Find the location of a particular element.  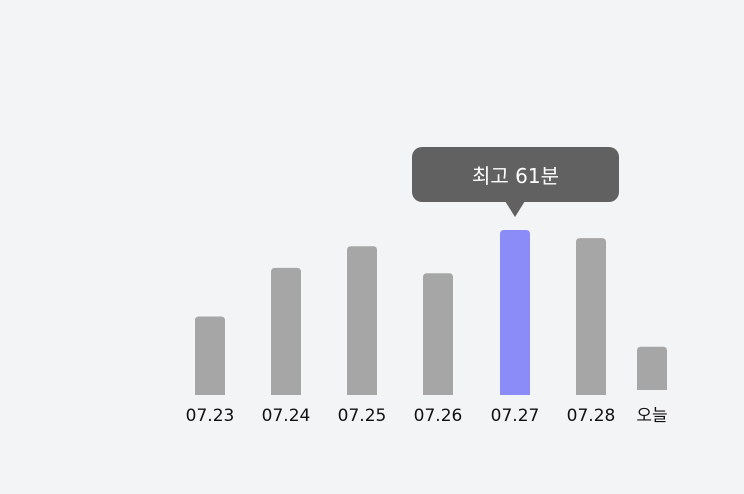

bar-07.26 is located at coordinates (438, 334).